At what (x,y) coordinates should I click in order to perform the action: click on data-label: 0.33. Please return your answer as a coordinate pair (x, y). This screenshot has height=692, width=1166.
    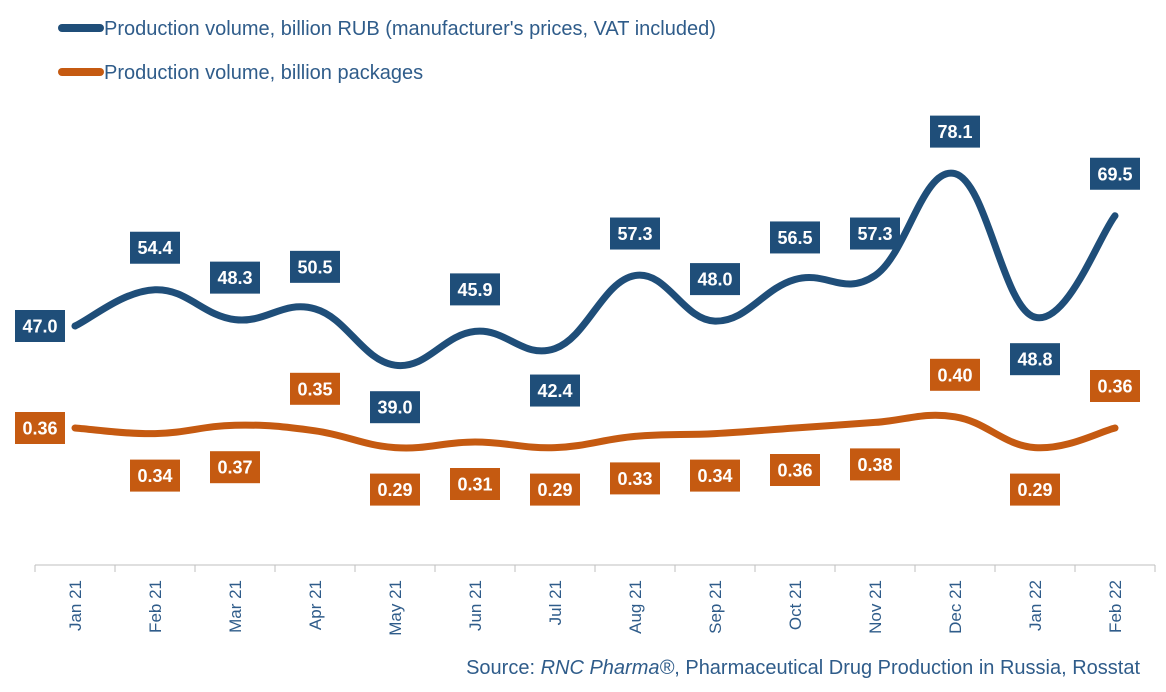
    Looking at the image, I should click on (634, 479).